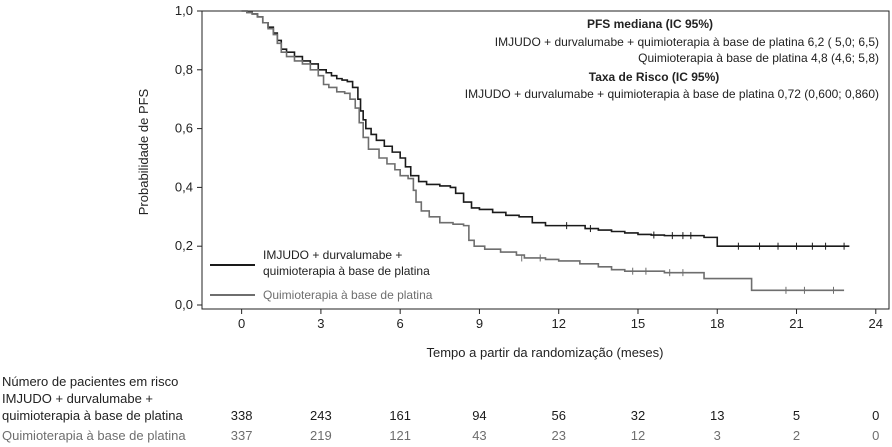 The height and width of the screenshot is (447, 892). Describe the element at coordinates (400, 323) in the screenshot. I see `x-tick-label: 6` at that location.